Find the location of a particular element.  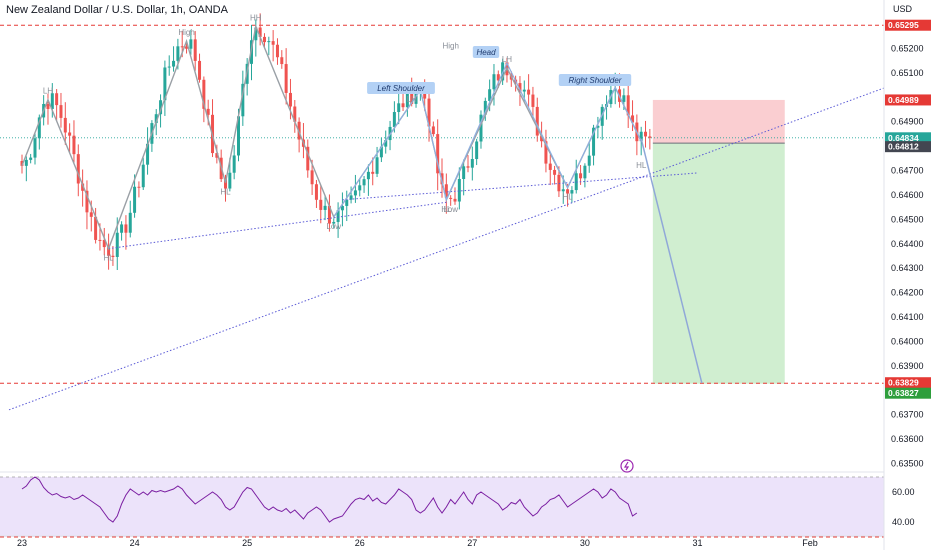

price-tick-label: 0.65200 is located at coordinates (907, 48).